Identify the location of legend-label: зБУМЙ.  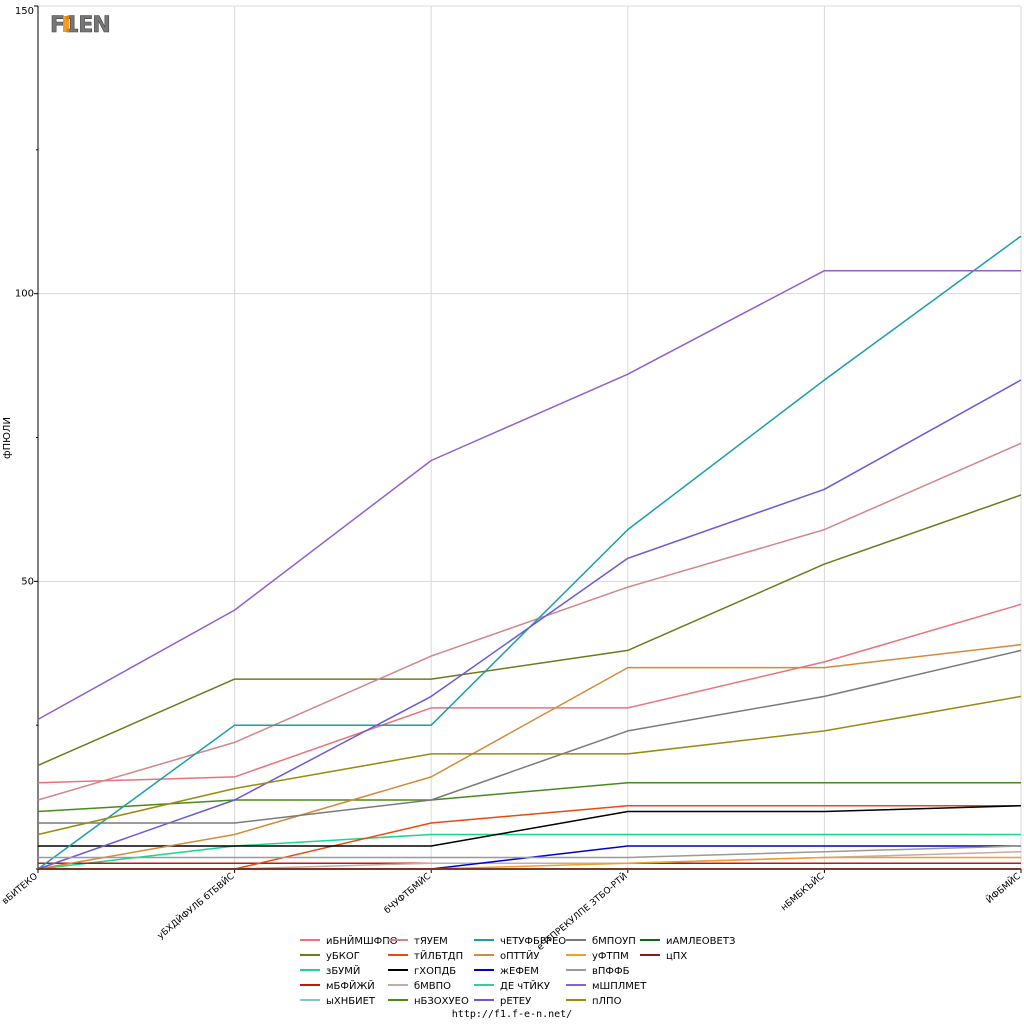
(343, 970).